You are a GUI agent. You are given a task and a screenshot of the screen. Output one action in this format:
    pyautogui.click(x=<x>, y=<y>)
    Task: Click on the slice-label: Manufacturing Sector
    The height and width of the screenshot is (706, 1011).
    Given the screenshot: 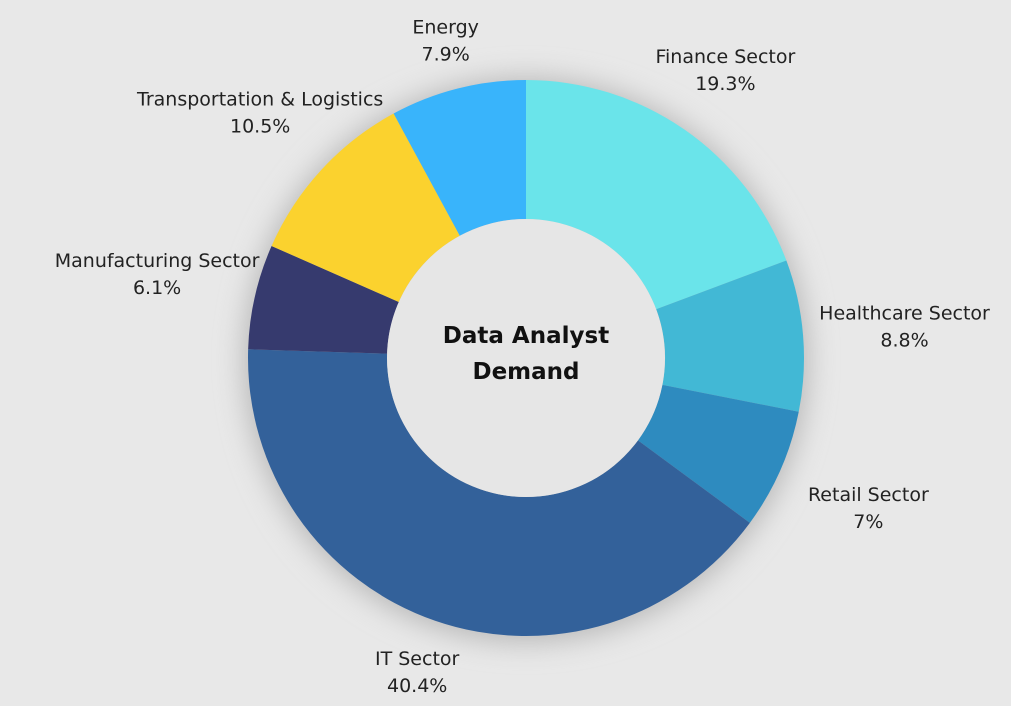 What is the action you would take?
    pyautogui.click(x=157, y=261)
    